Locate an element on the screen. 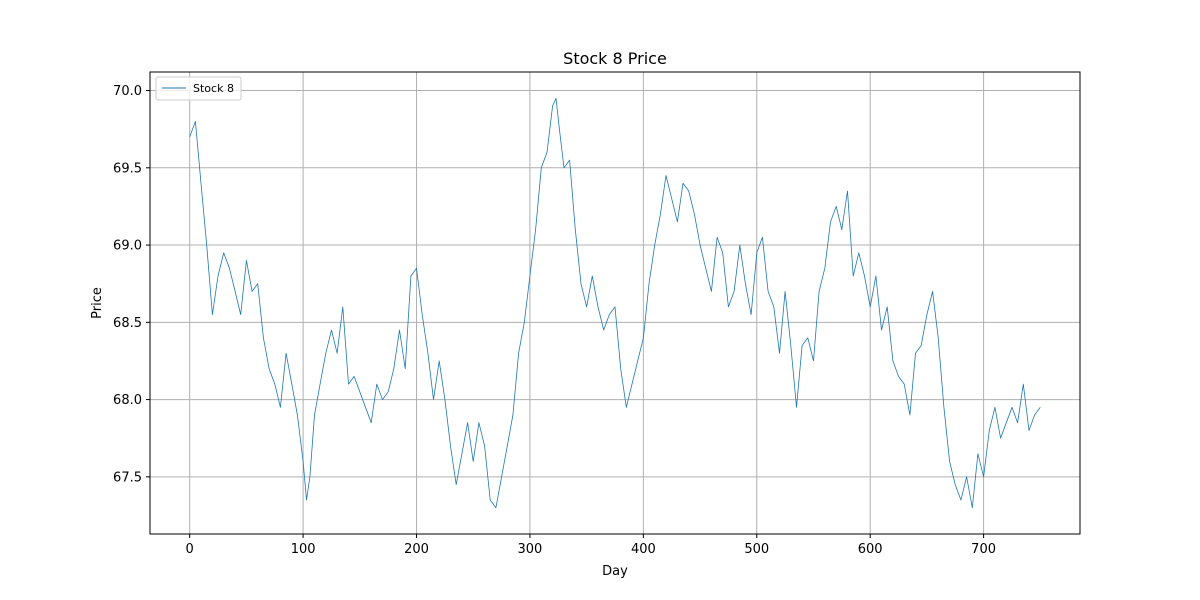 The width and height of the screenshot is (1200, 600). y-tick-label: 70.0 is located at coordinates (127, 91).